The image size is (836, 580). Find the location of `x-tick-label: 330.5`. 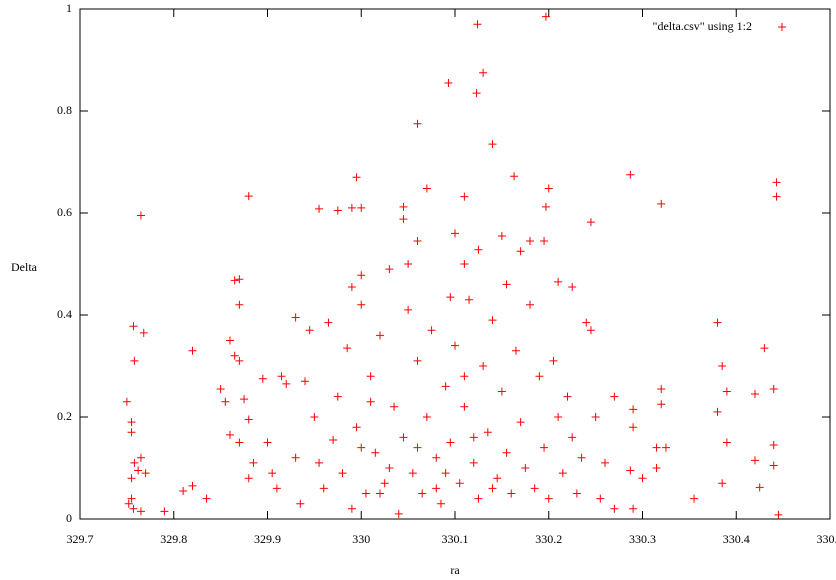

x-tick-label: 330.5 is located at coordinates (826, 539).